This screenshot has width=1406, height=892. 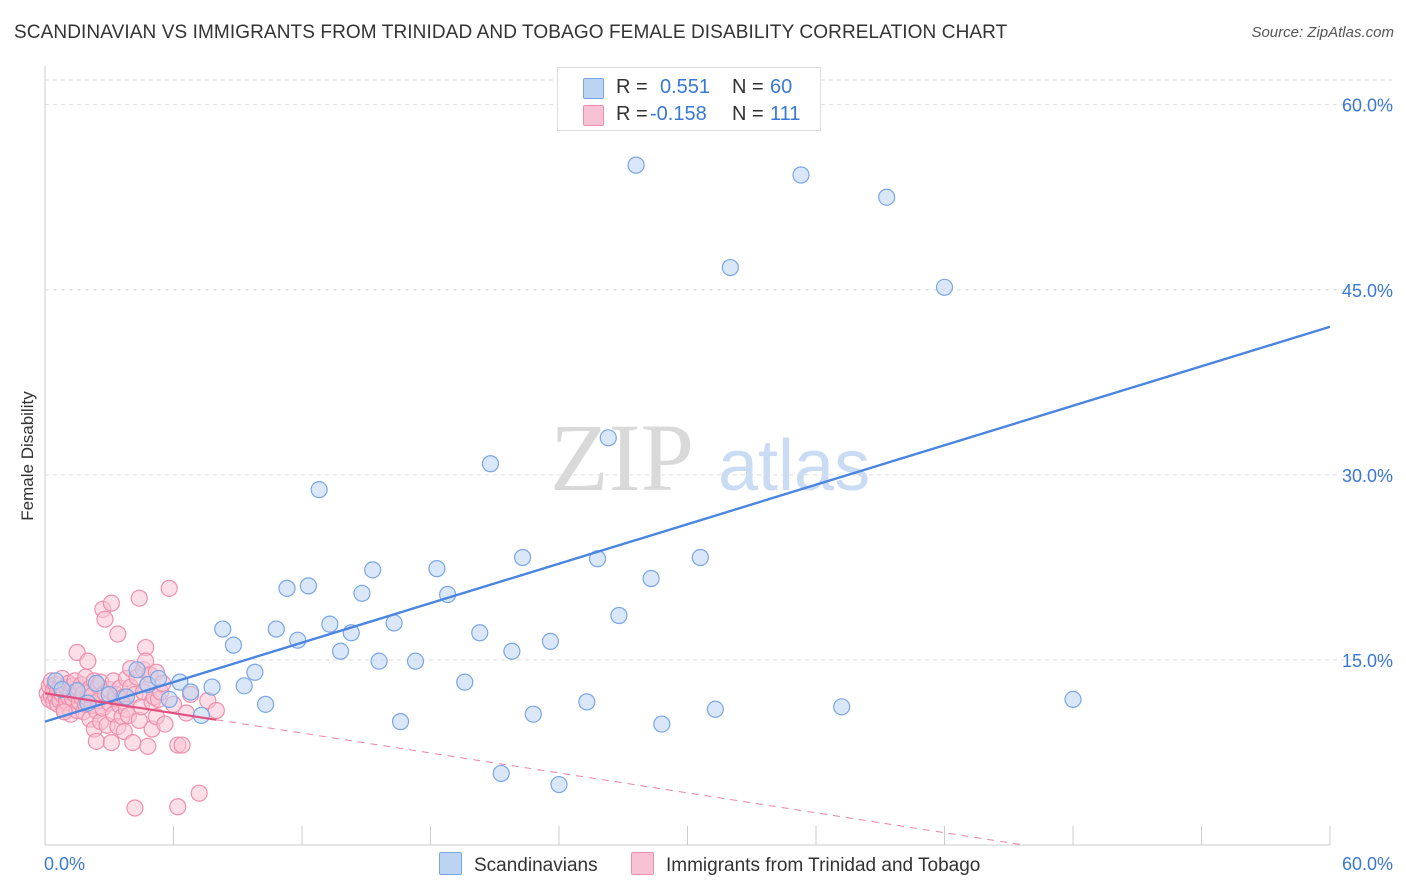 I want to click on bottom-legend-swatch-pink, so click(x=642, y=863).